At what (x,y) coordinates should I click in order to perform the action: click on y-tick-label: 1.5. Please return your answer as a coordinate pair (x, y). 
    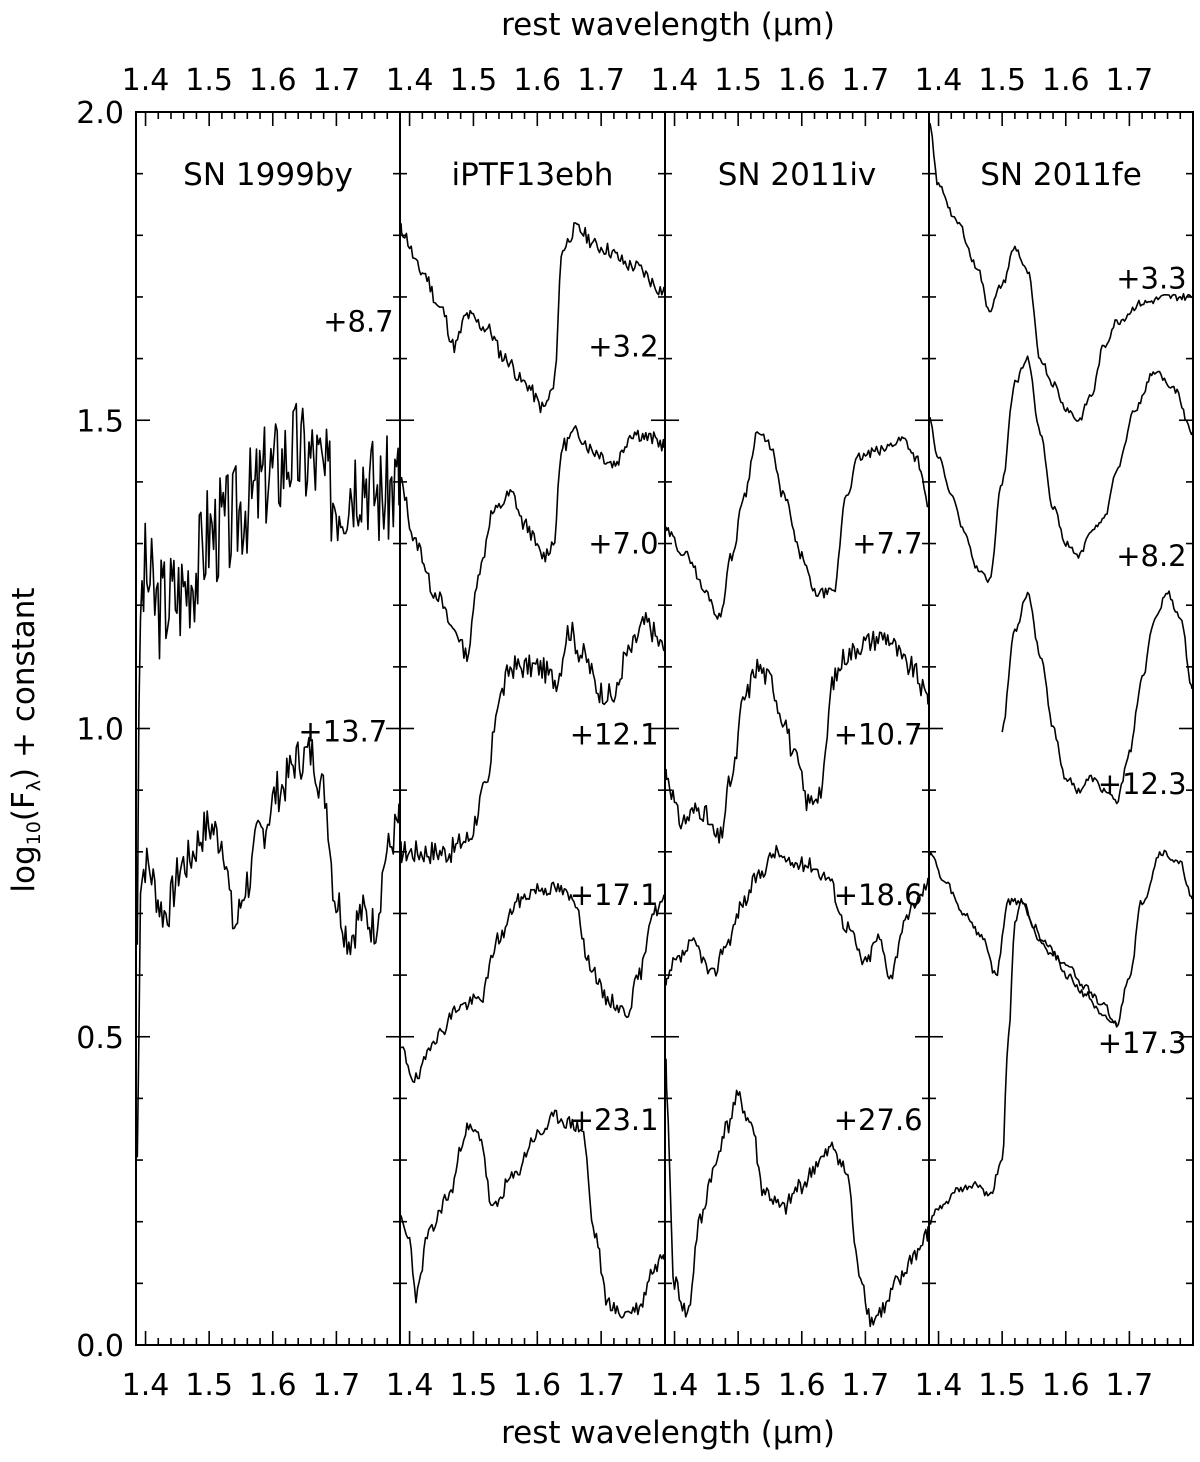
    Looking at the image, I should click on (100, 421).